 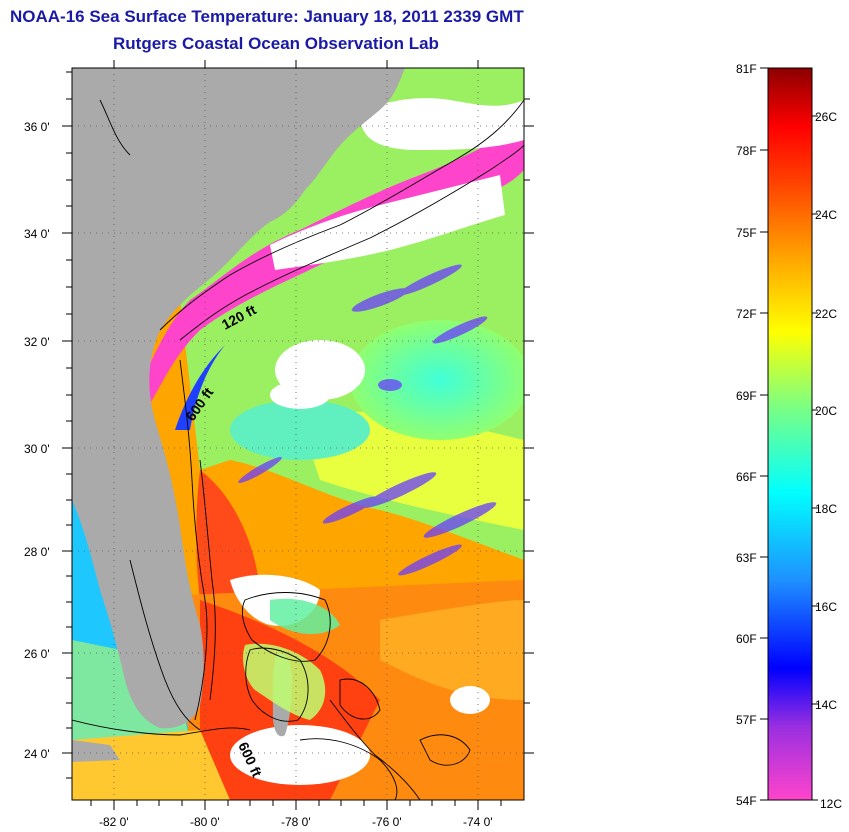 What do you see at coordinates (37, 234) in the screenshot?
I see `lat-label-34: 34 0'` at bounding box center [37, 234].